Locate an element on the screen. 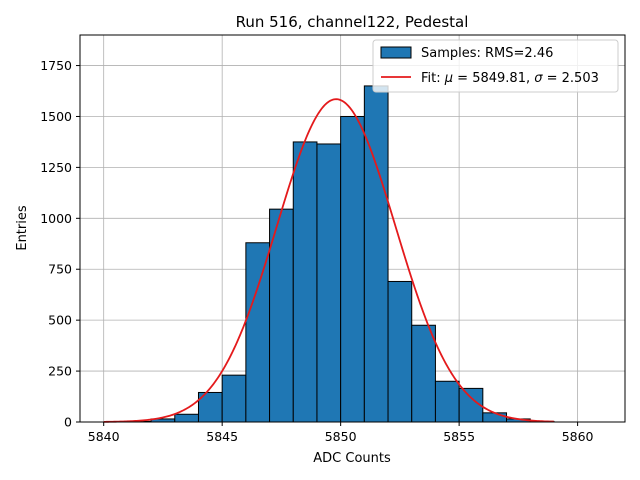 Image resolution: width=640 pixels, height=480 pixels. legend-fit-sigma-text: = 2.503 is located at coordinates (570, 78).